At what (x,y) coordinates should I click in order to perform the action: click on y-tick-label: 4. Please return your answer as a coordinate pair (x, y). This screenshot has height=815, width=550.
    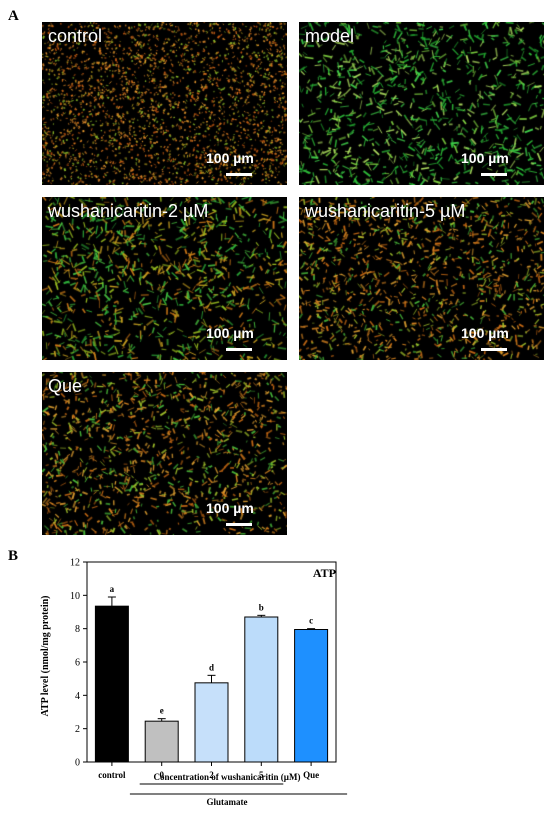
    Looking at the image, I should click on (77, 696).